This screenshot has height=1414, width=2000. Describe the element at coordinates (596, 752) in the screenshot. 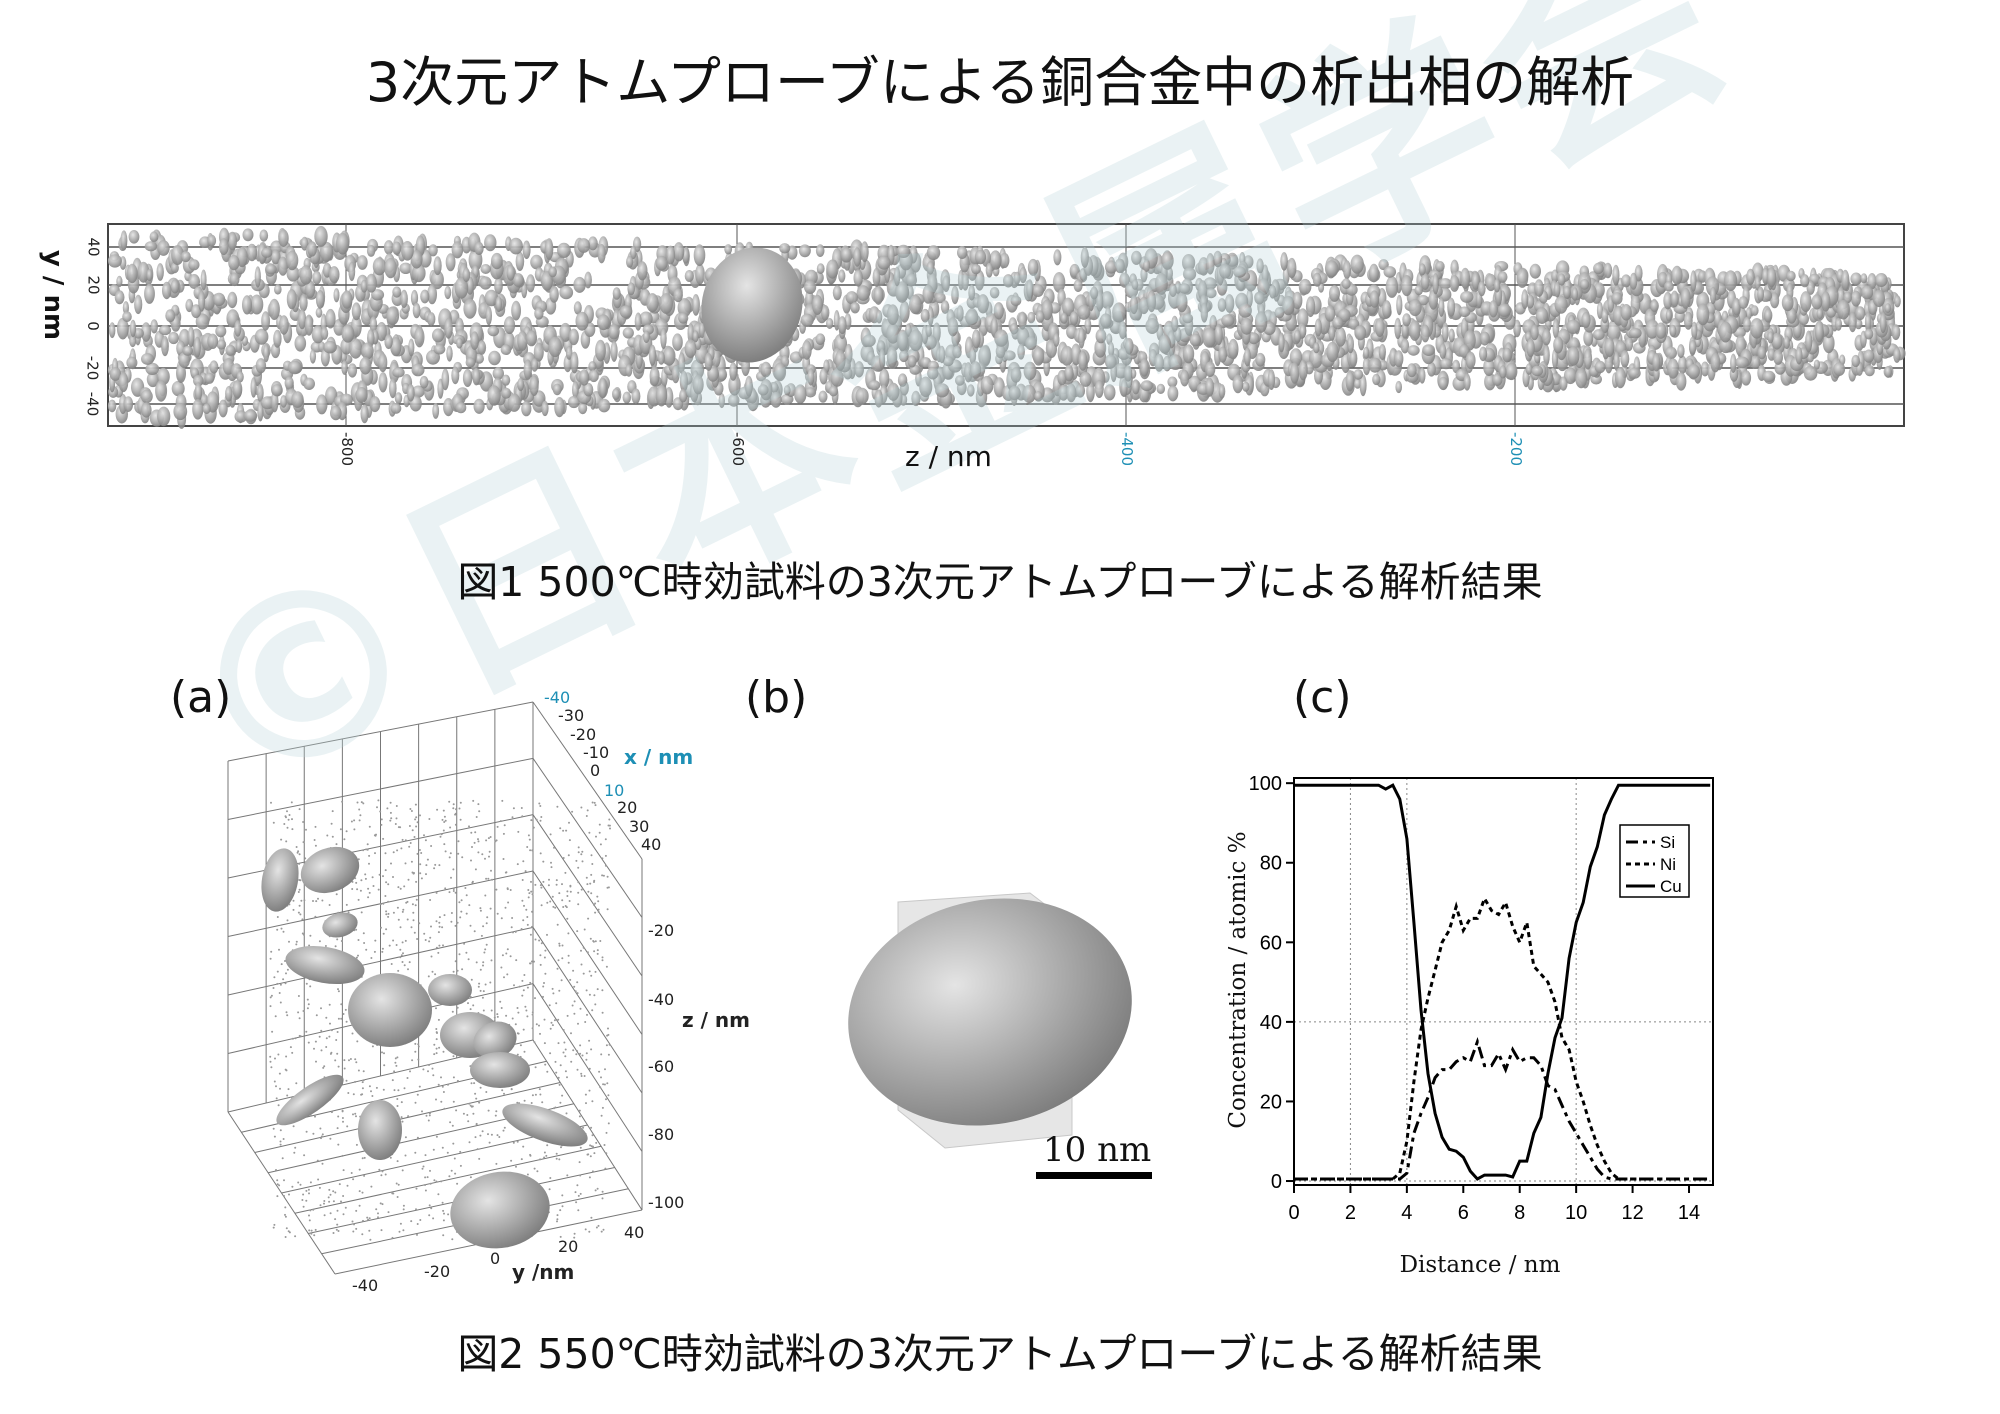

I see `x-tick: -10` at that location.